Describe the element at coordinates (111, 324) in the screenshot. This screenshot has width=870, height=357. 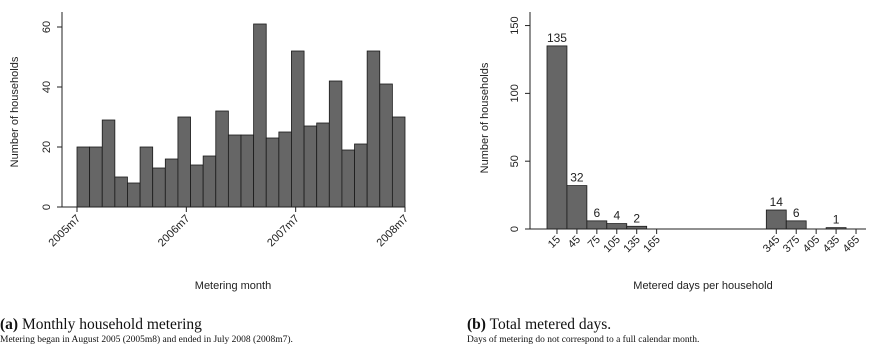
I see `chart-a-caption-title: Monthly household metering` at that location.